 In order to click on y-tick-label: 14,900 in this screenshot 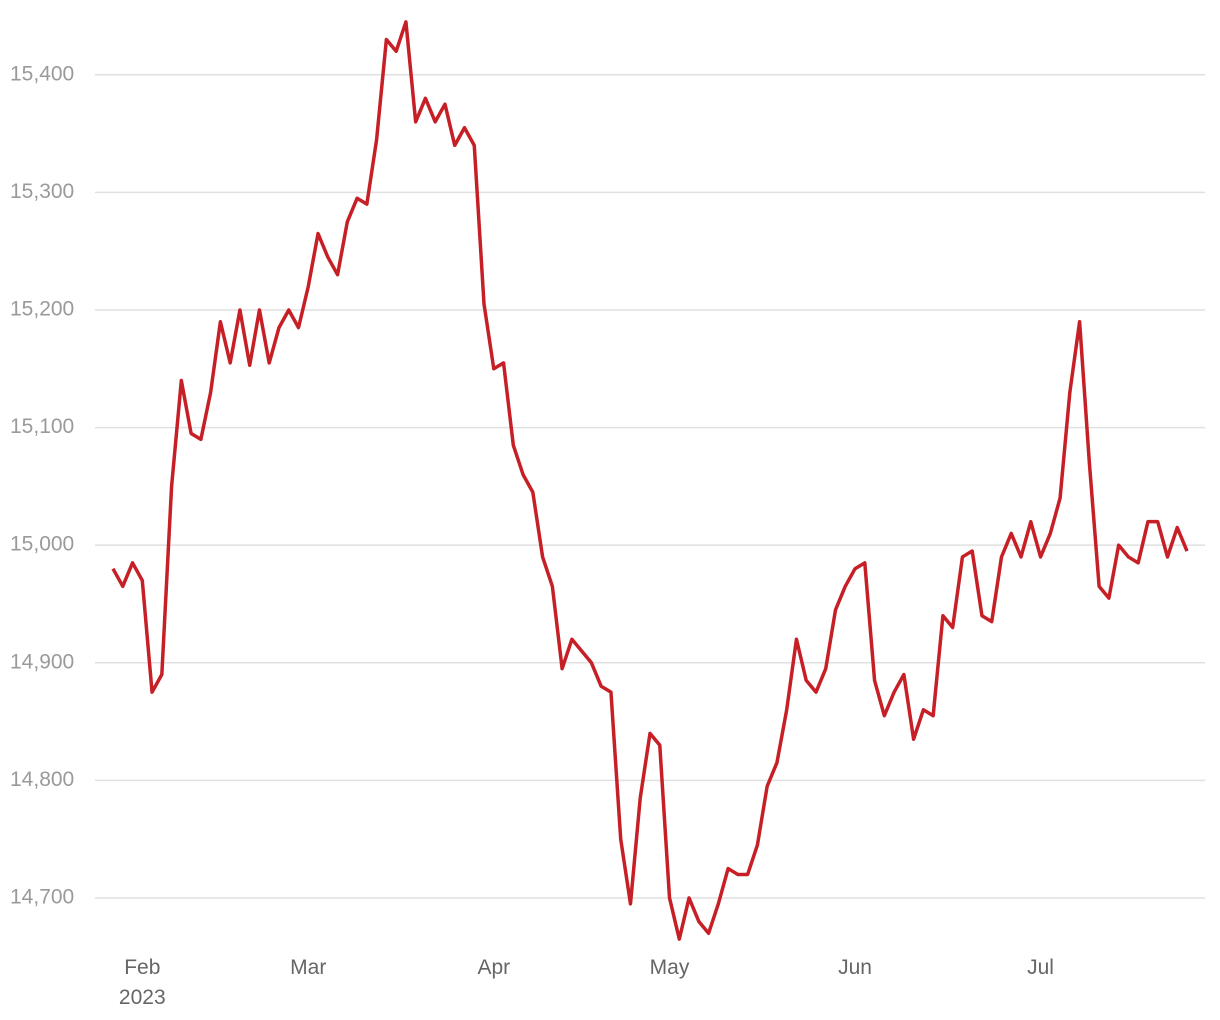, I will do `click(42, 661)`.